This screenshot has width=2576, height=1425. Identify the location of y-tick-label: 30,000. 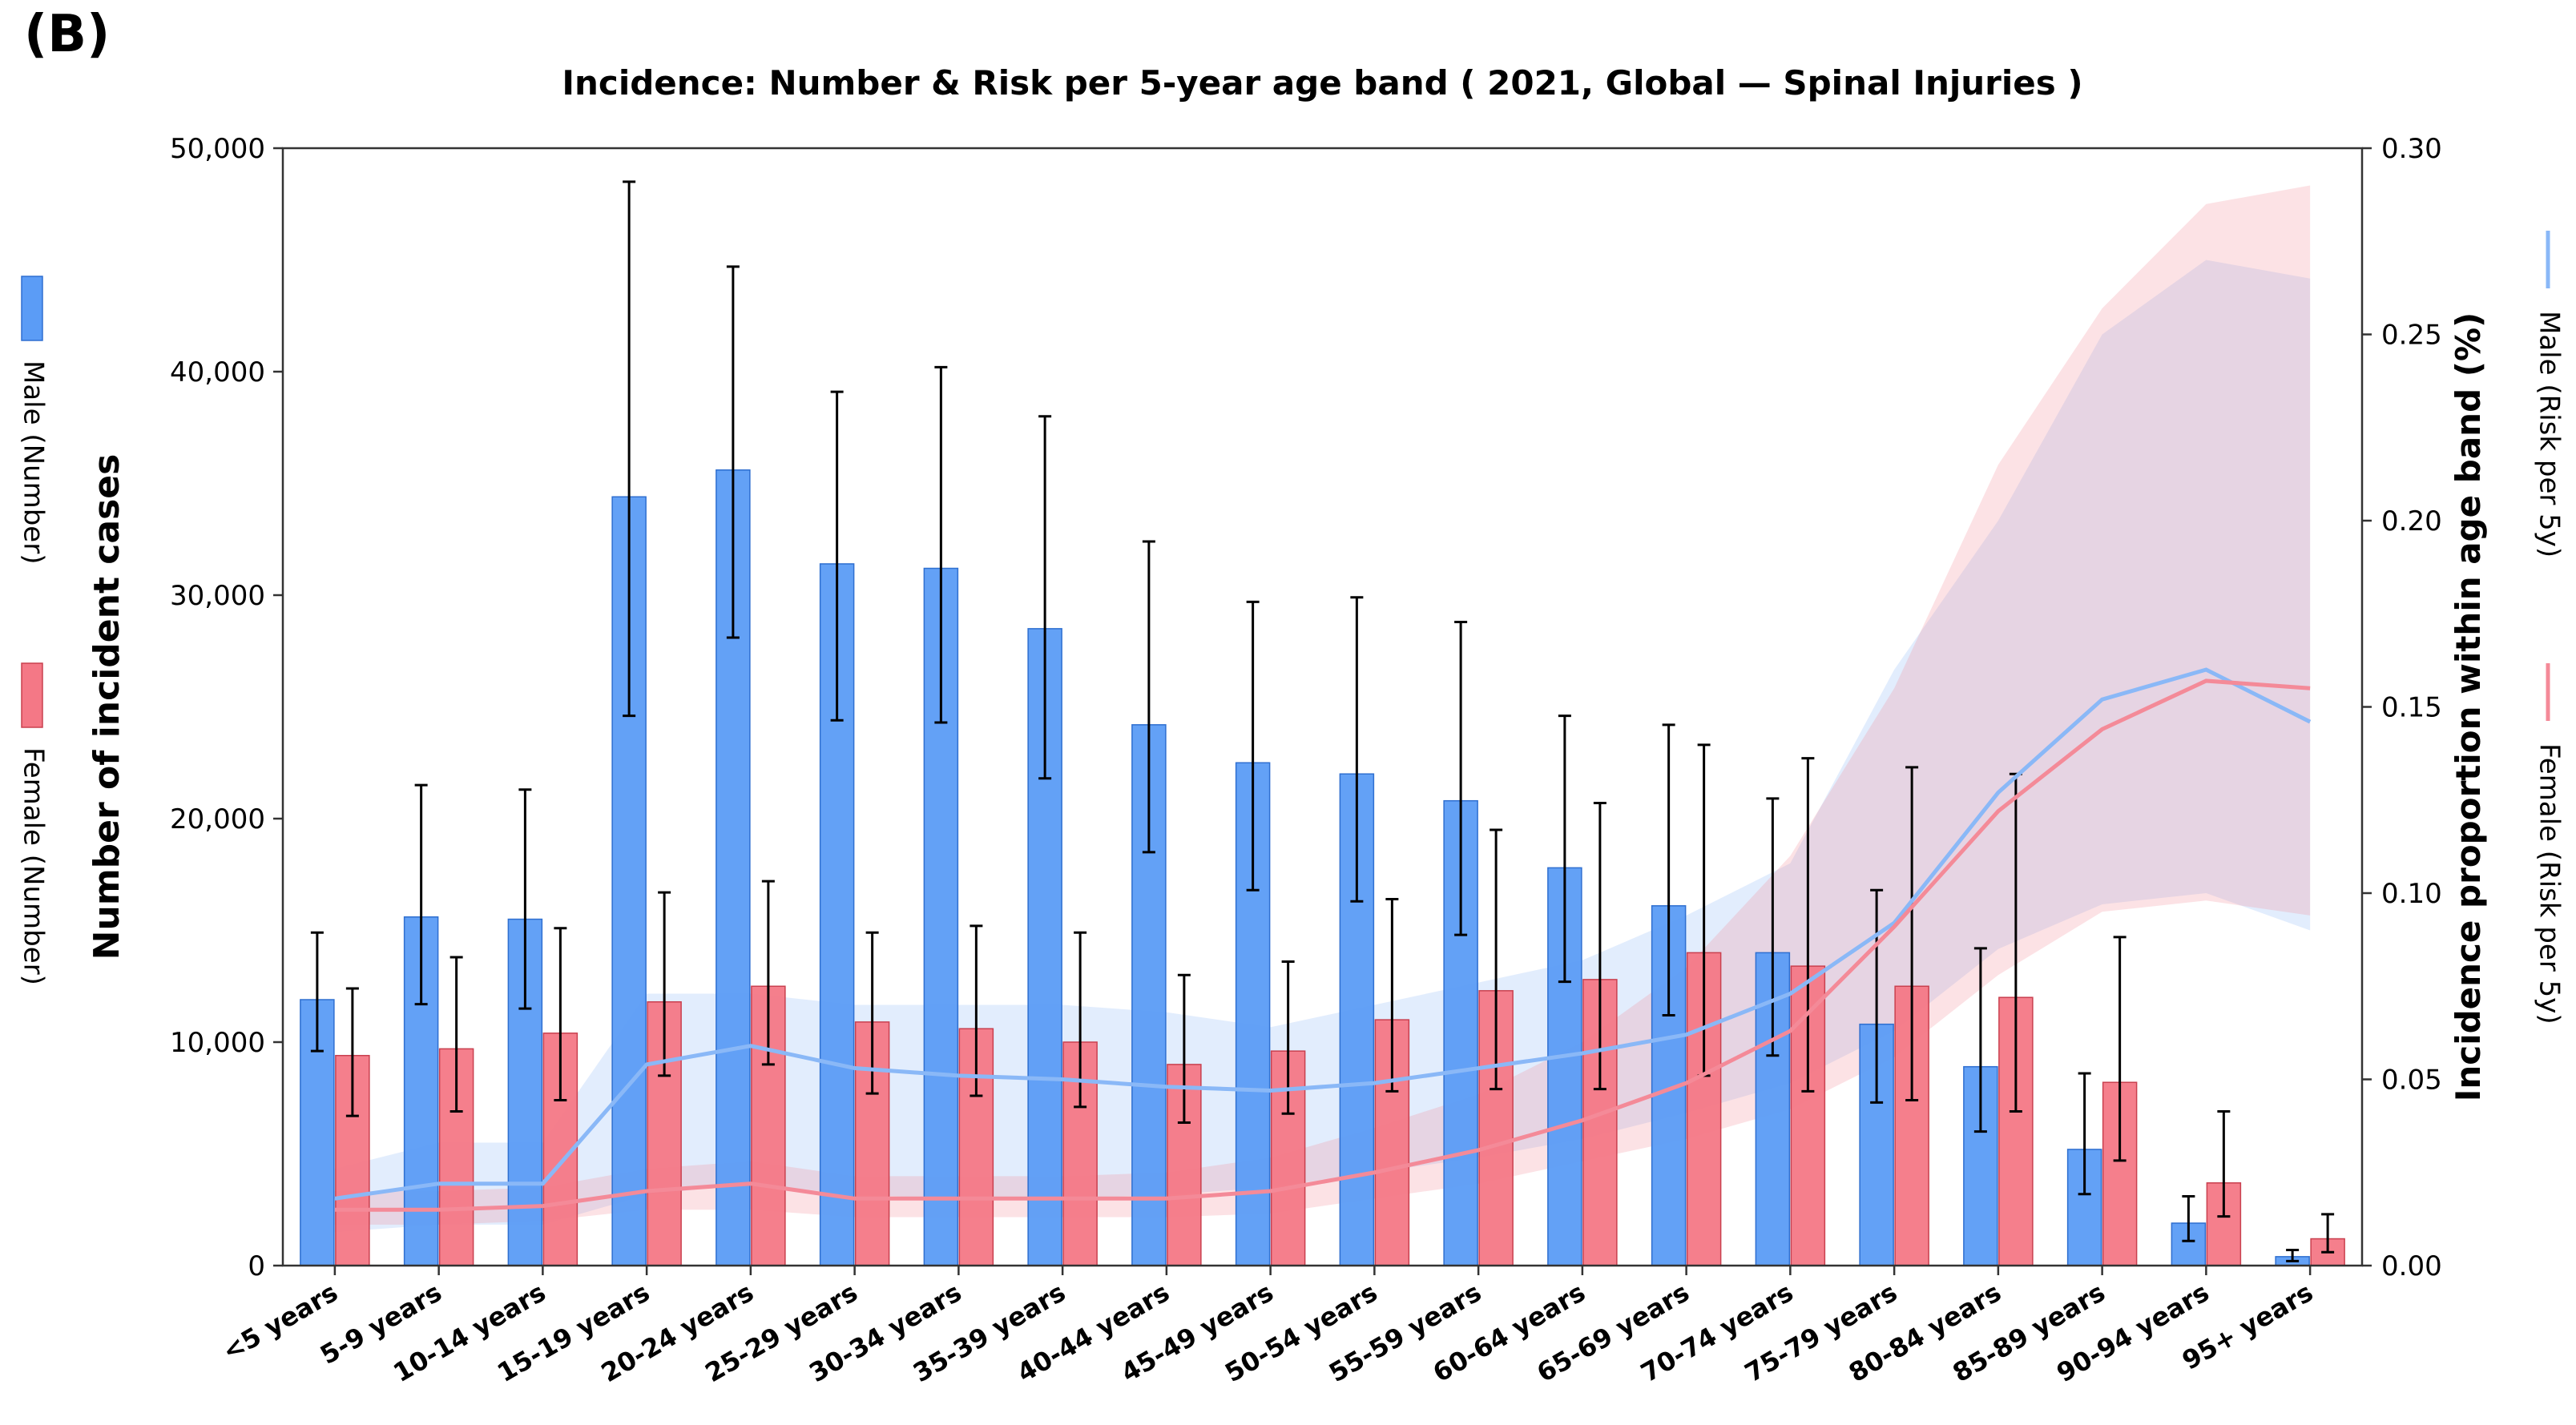
(217, 596).